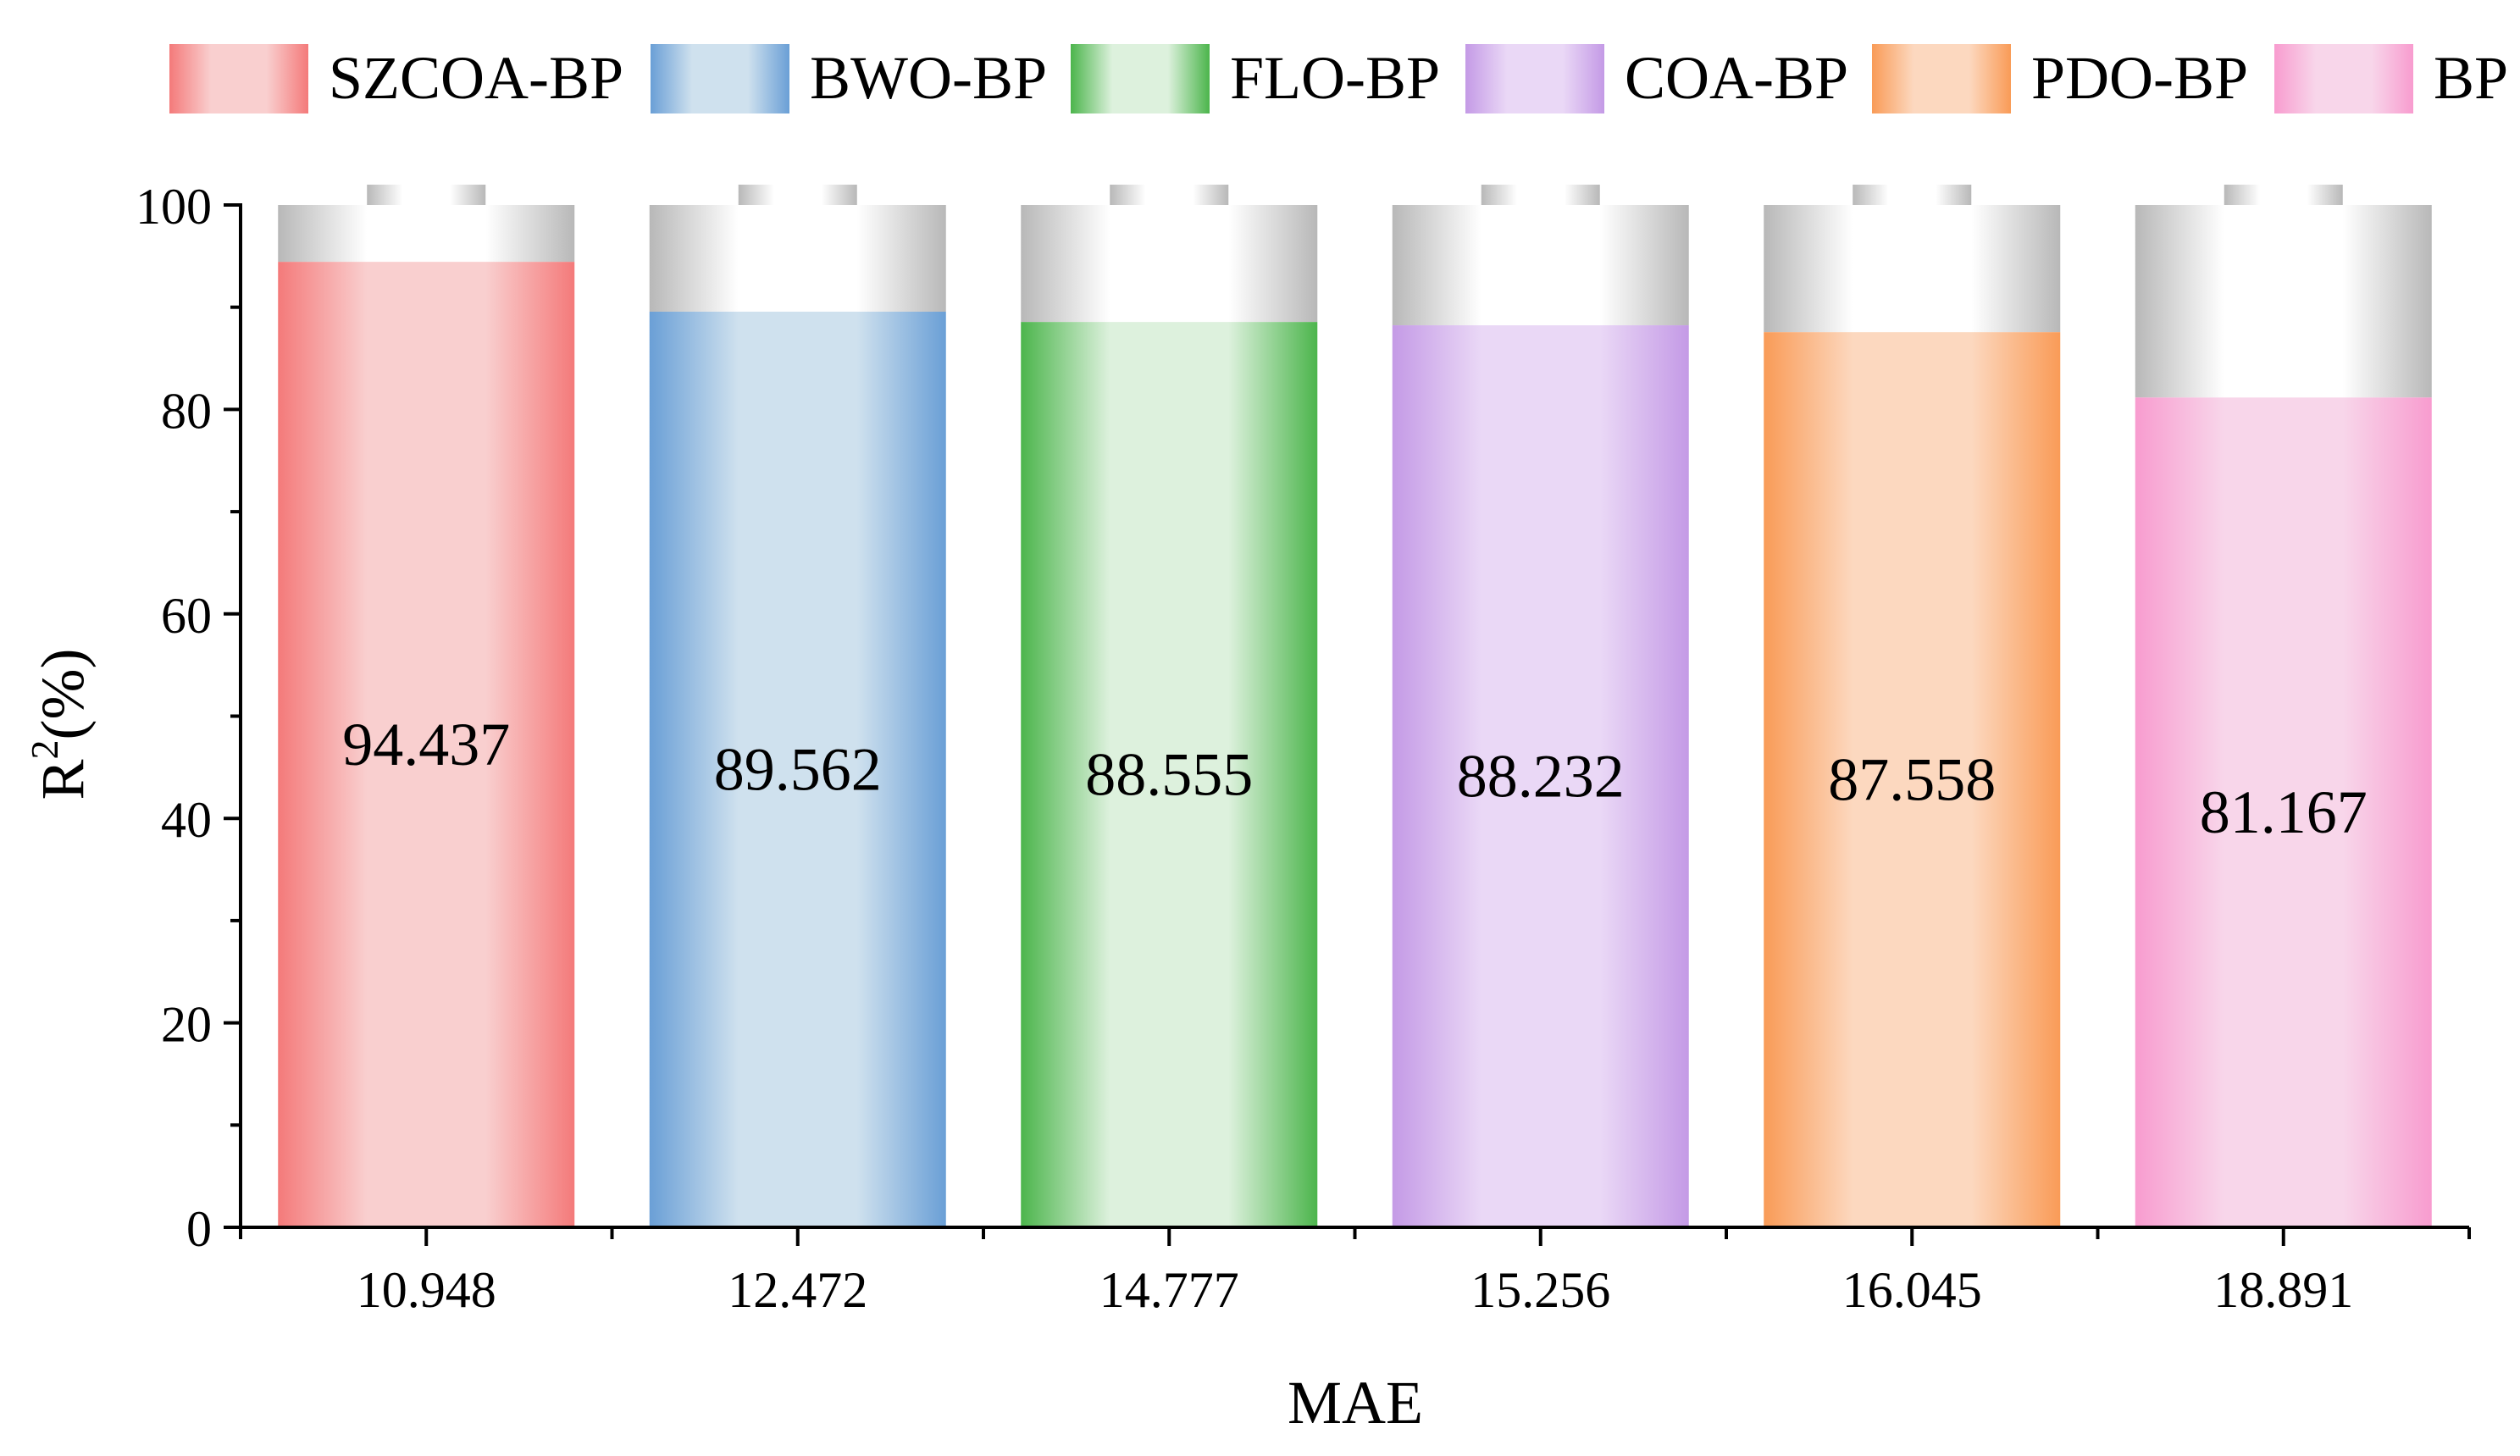  I want to click on legend-label: PDO-BP, so click(2139, 78).